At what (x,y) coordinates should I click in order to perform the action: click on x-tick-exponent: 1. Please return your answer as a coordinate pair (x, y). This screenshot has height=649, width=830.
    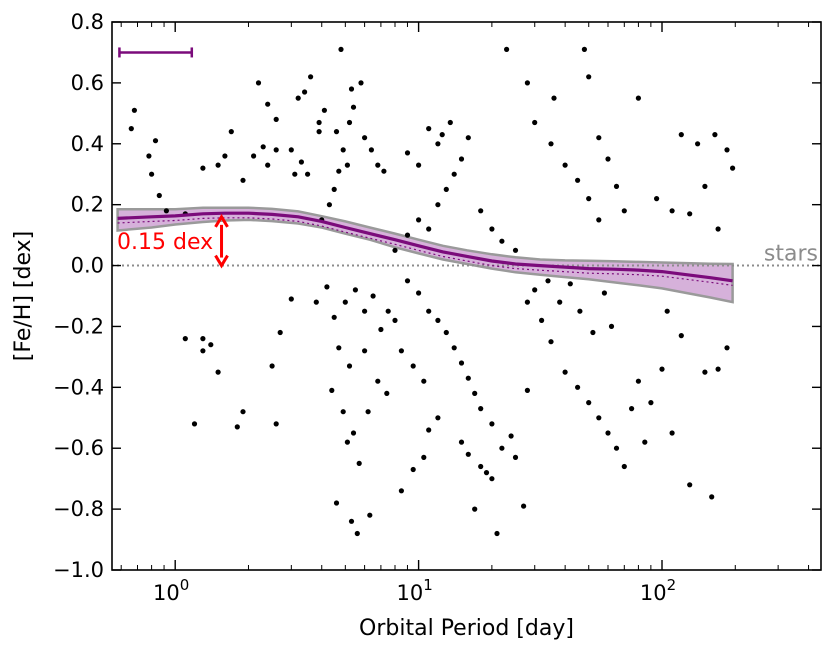
    Looking at the image, I should click on (428, 585).